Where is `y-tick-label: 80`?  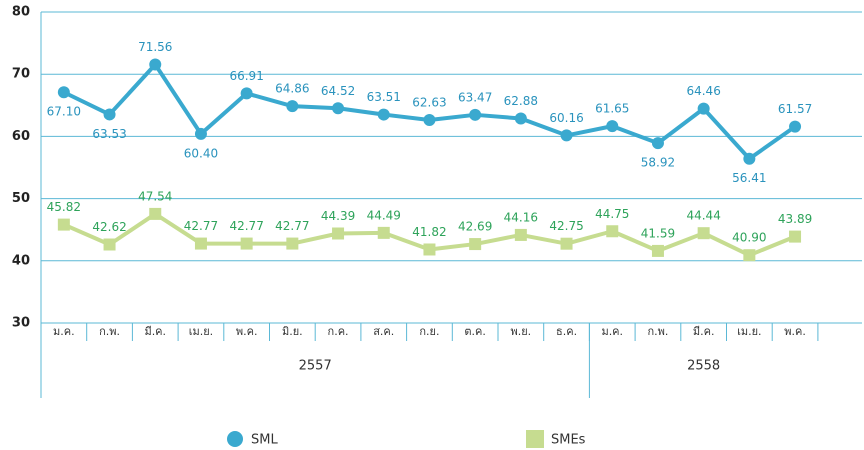 y-tick-label: 80 is located at coordinates (21, 12).